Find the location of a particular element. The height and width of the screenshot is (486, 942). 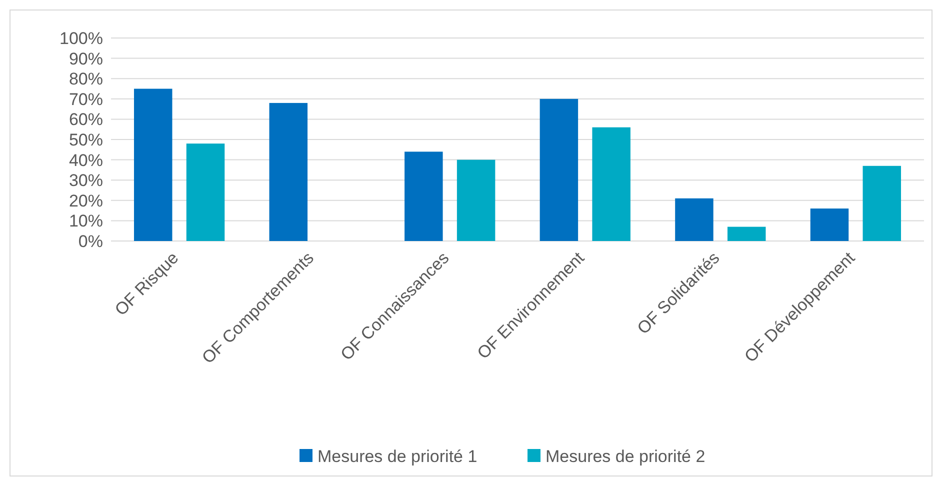

legend-label: Mesures de priorité 1 is located at coordinates (398, 456).